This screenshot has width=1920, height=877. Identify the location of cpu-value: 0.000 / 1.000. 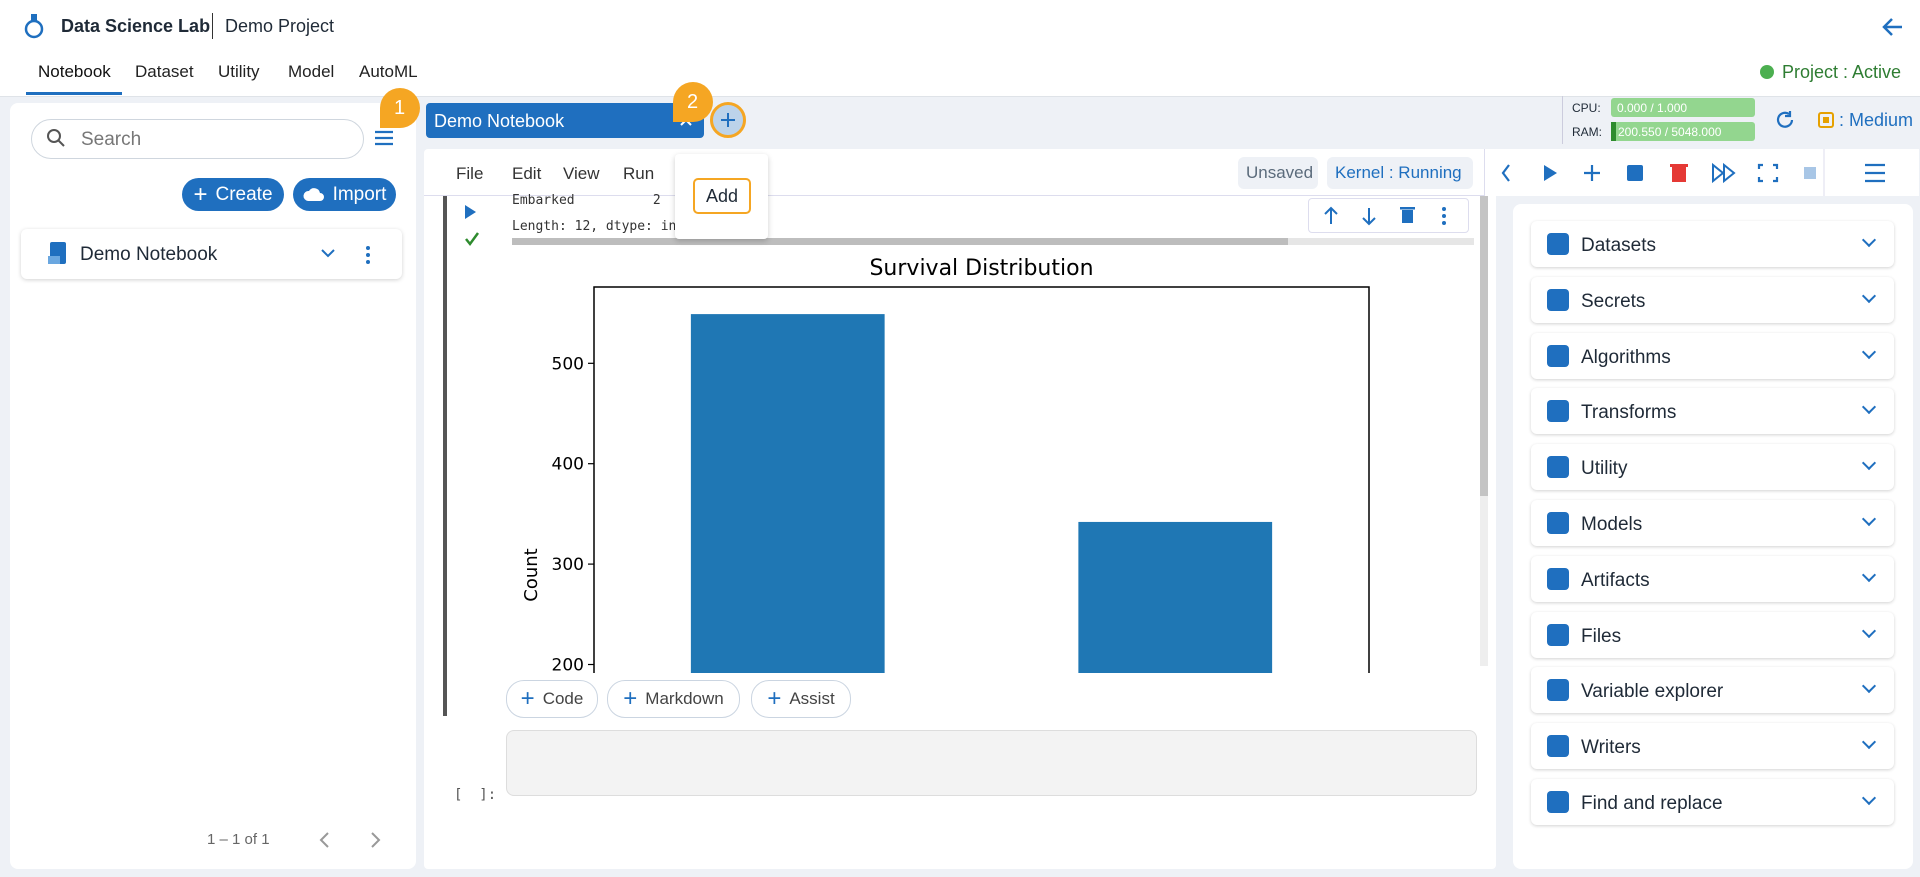
(1652, 108).